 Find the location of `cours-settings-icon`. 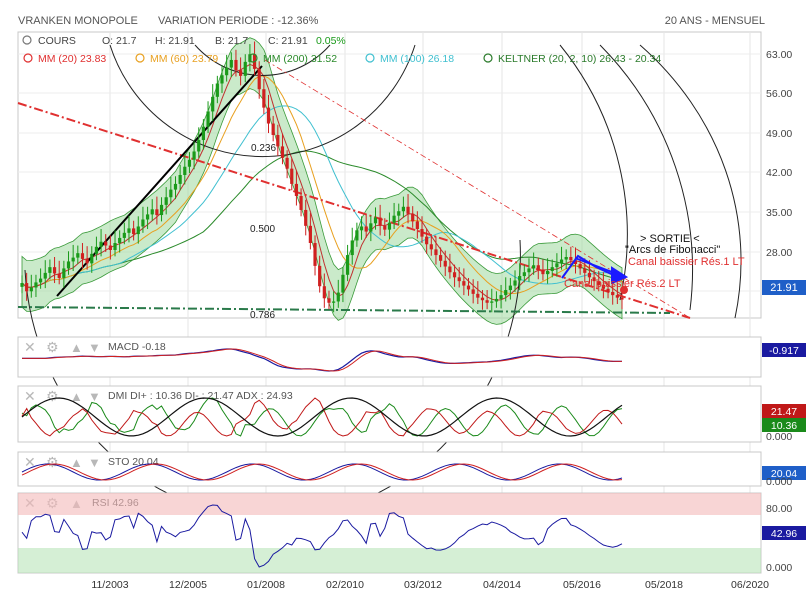

cours-settings-icon is located at coordinates (27, 40).